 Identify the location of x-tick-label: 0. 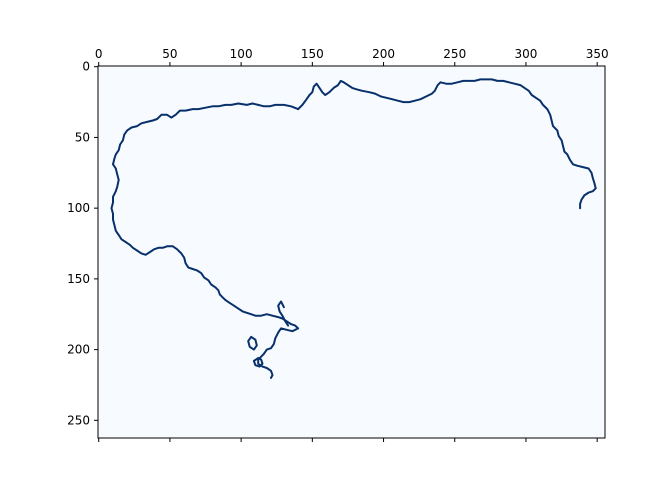
(99, 54).